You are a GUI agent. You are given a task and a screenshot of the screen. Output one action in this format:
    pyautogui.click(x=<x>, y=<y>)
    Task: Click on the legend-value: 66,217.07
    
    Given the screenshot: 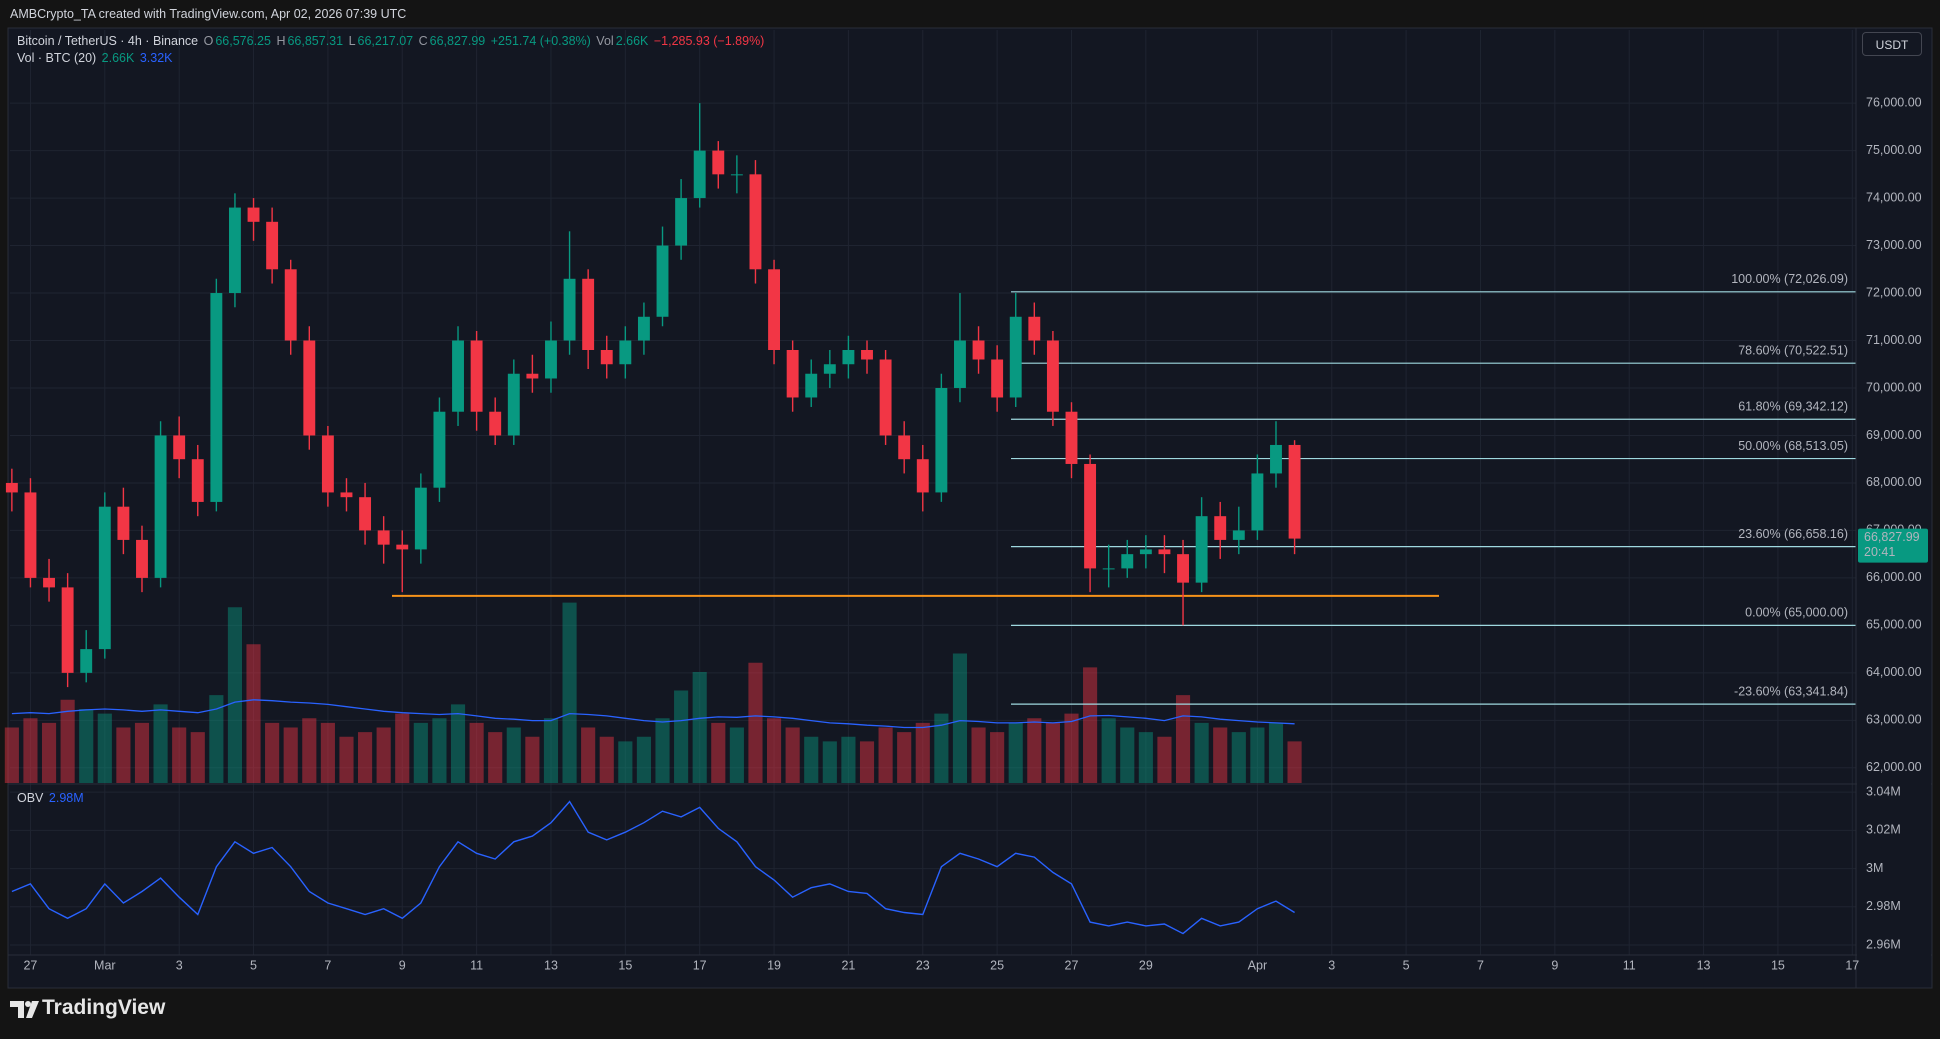 What is the action you would take?
    pyautogui.click(x=385, y=41)
    